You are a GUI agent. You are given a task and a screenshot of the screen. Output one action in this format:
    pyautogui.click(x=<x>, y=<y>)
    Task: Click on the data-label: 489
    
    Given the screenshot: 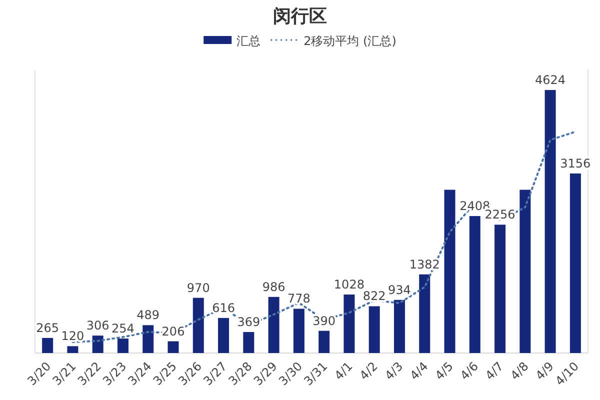 What is the action you would take?
    pyautogui.click(x=148, y=315)
    